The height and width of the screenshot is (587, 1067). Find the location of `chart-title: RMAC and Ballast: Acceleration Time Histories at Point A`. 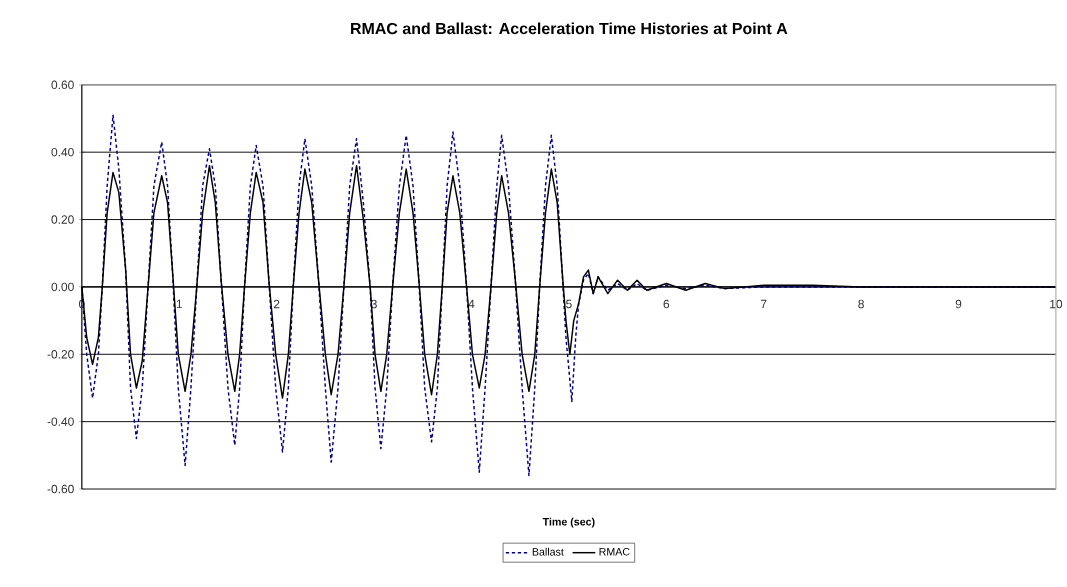

chart-title: RMAC and Ballast: Acceleration Time Histories at Point A is located at coordinates (569, 28).